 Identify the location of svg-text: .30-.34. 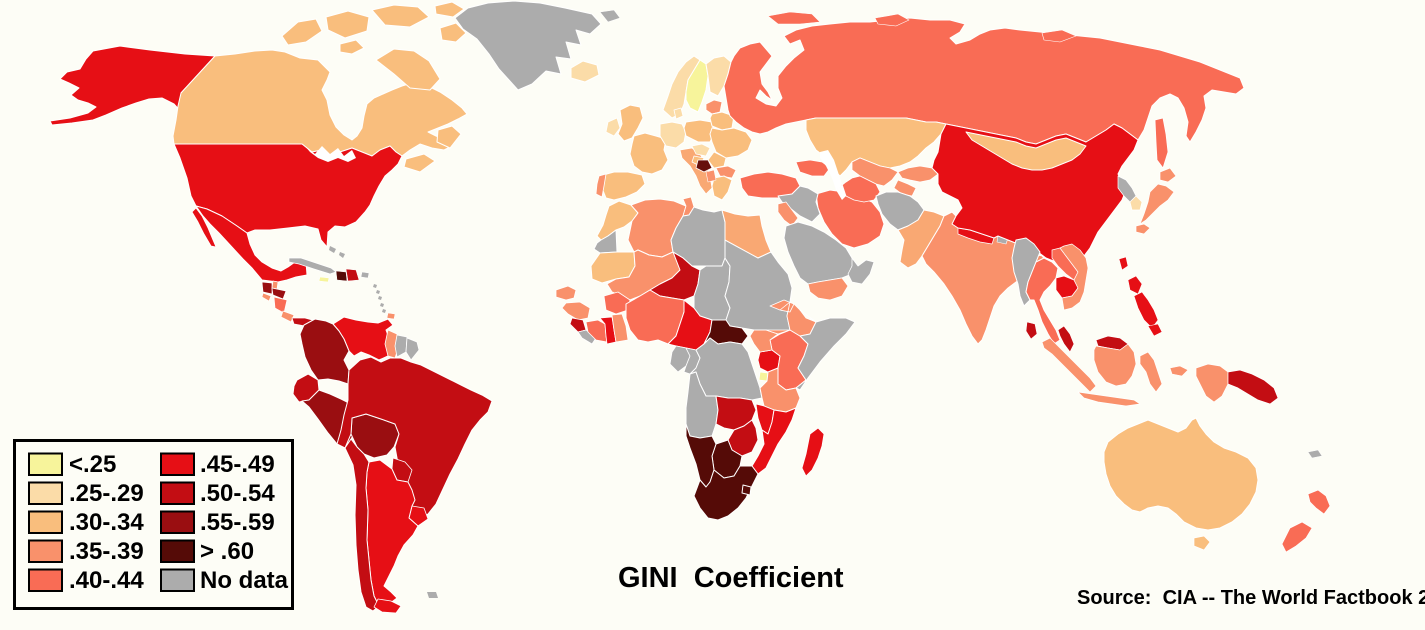
(106, 522).